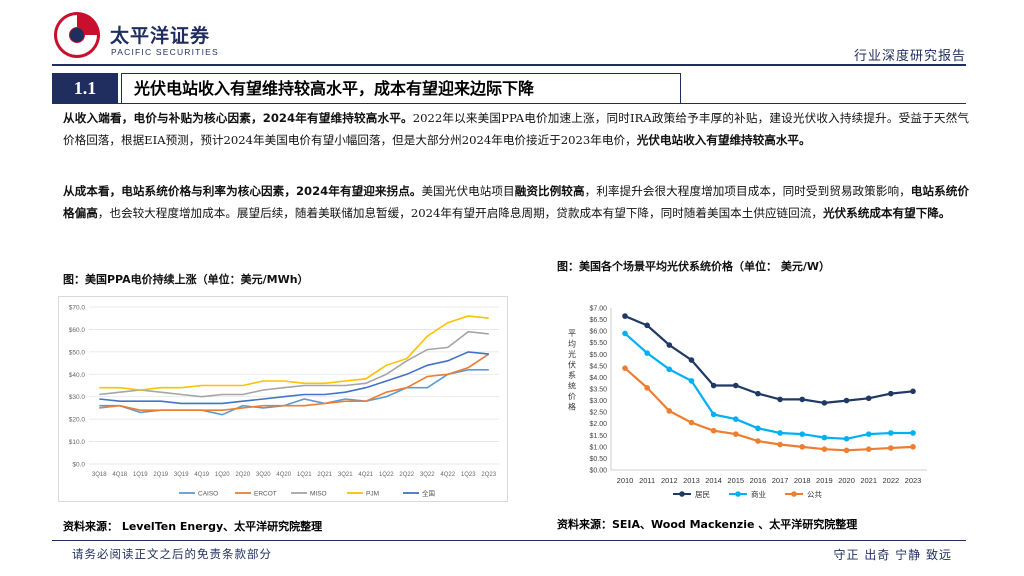 Image resolution: width=1024 pixels, height=576 pixels. What do you see at coordinates (669, 480) in the screenshot?
I see `x-tick-label: 2012` at bounding box center [669, 480].